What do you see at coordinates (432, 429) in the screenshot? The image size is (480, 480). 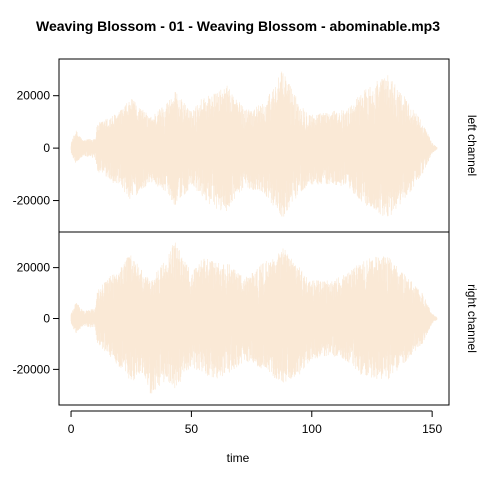 I see `x-tick-label: 150` at bounding box center [432, 429].